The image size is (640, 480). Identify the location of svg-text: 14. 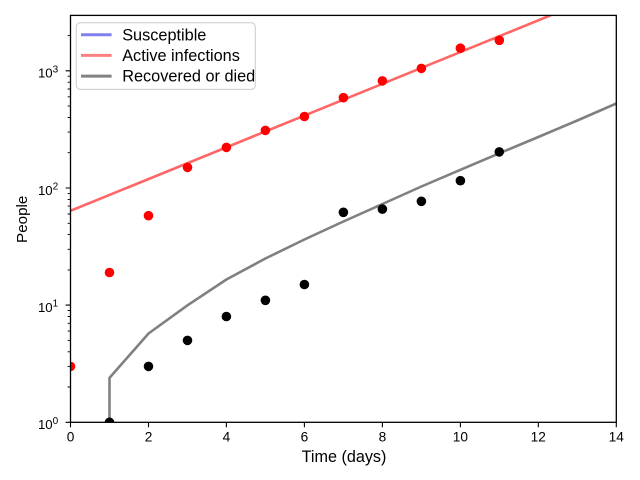
(617, 437).